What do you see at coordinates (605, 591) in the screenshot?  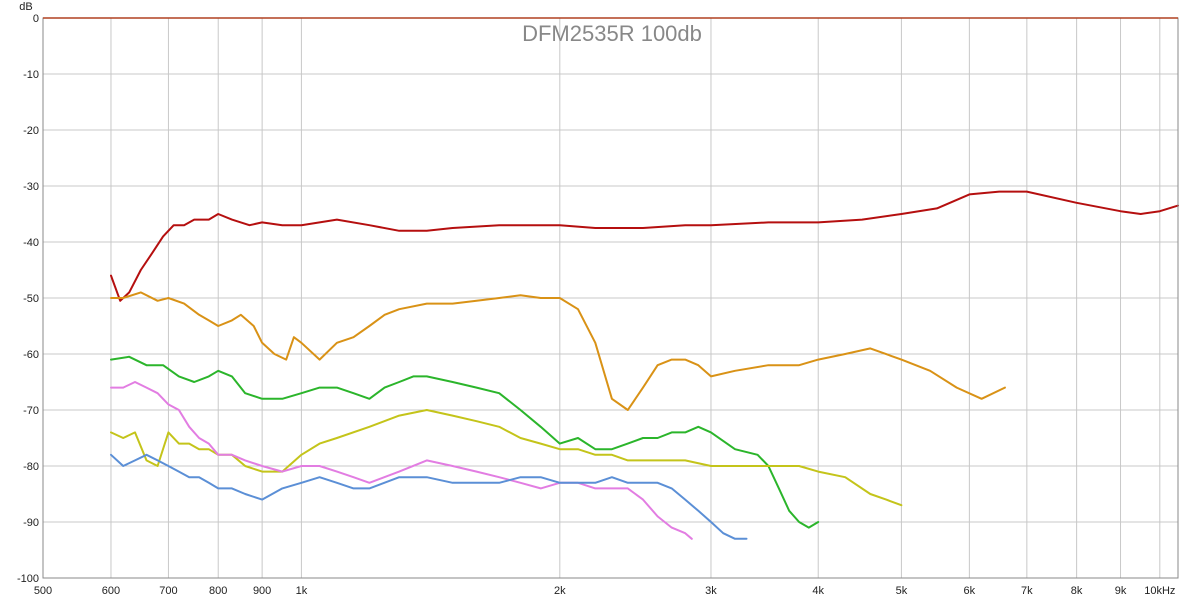 I see `x-axis-ticks: 500 600 700 800 900 1k 2k 3k 4k 5k 6k 7k 8k 9k 10kHz` at bounding box center [605, 591].